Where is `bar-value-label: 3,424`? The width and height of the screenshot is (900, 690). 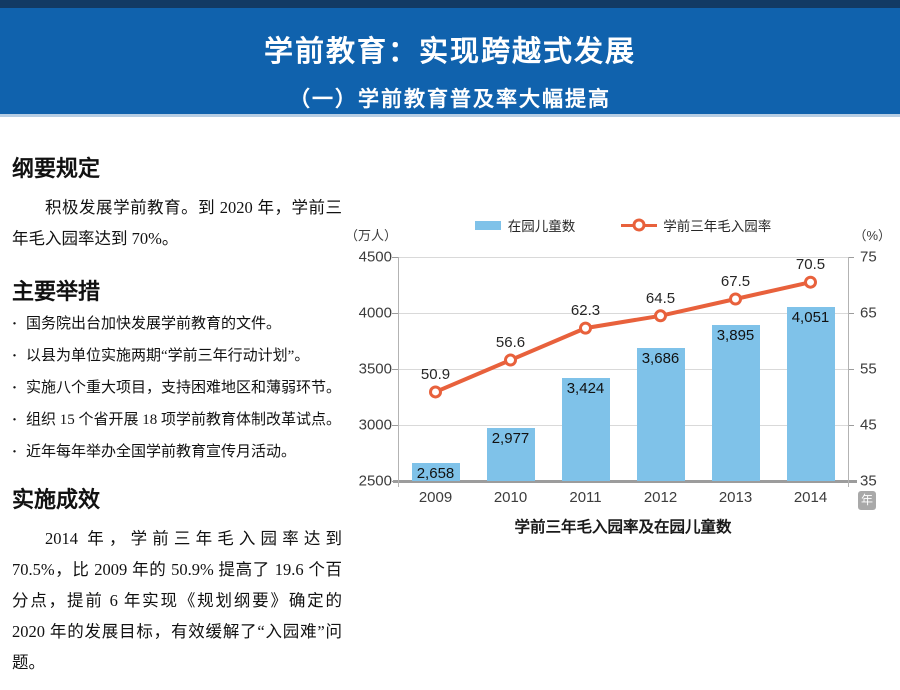 bar-value-label: 3,424 is located at coordinates (585, 388).